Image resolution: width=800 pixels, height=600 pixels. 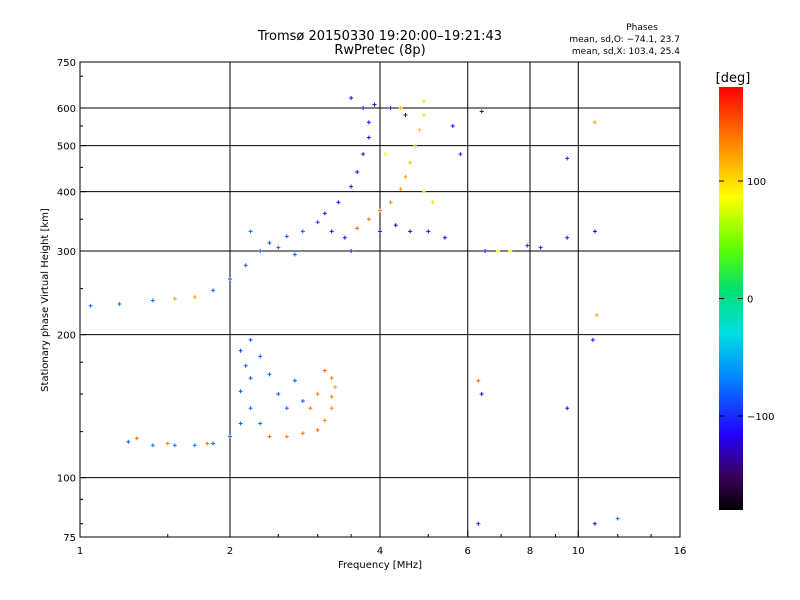 What do you see at coordinates (66, 479) in the screenshot?
I see `y-tick-label: 100` at bounding box center [66, 479].